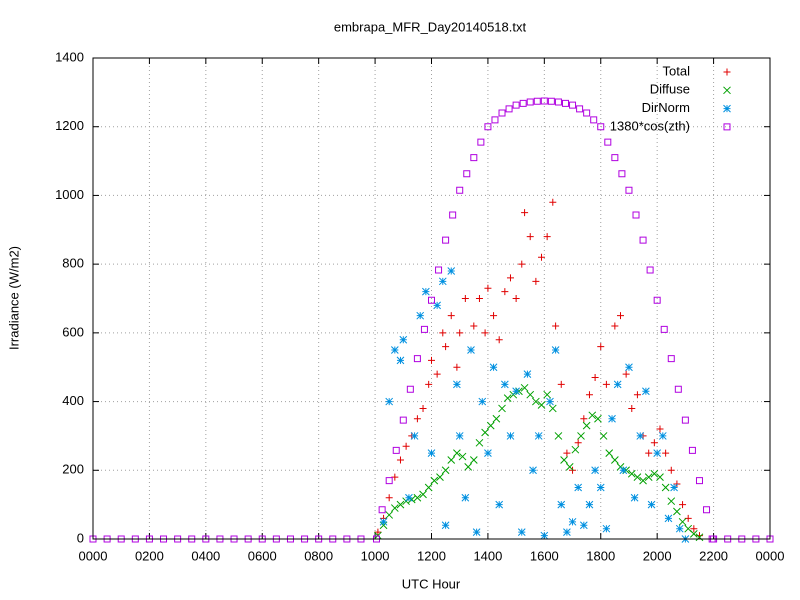 The image size is (800, 600). Describe the element at coordinates (69, 56) in the screenshot. I see `y-tick-label: 1400` at that location.